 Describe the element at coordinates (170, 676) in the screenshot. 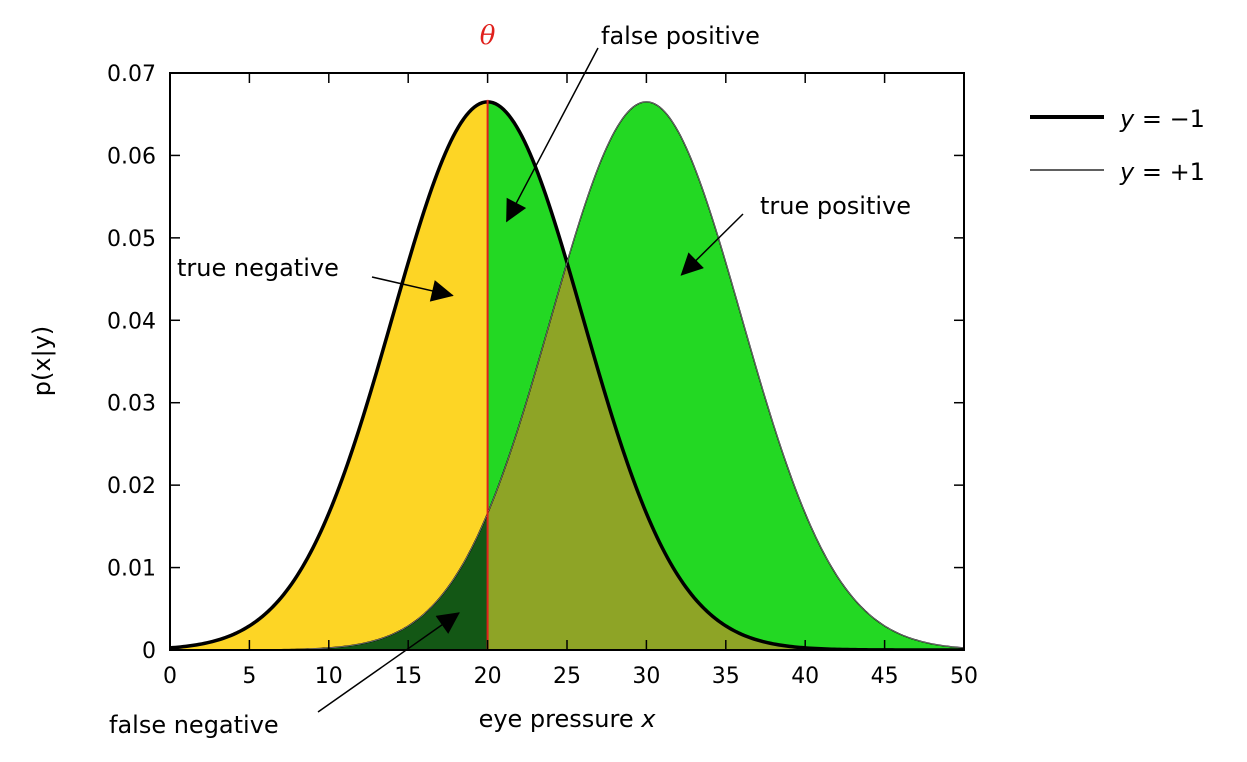

I see `x-tick-label: 0` at that location.